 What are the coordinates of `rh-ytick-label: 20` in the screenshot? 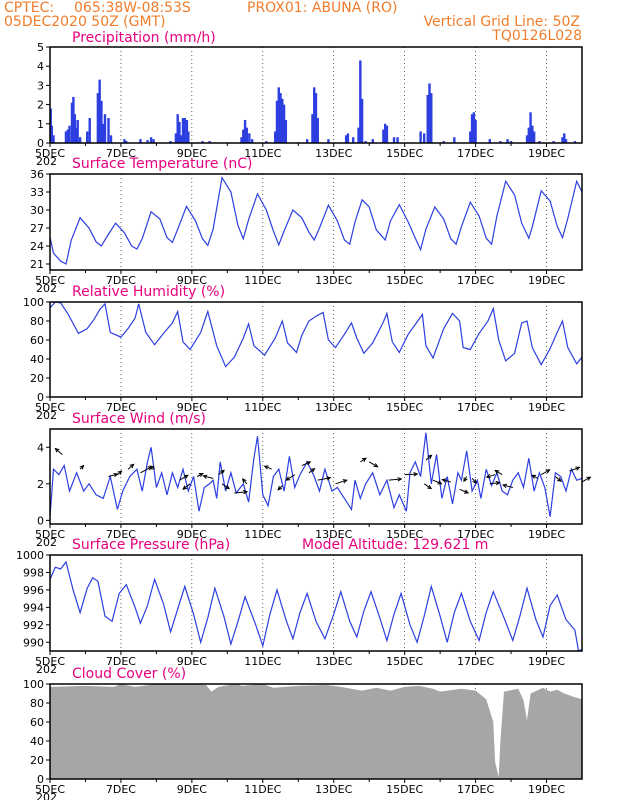 It's located at (37, 378).